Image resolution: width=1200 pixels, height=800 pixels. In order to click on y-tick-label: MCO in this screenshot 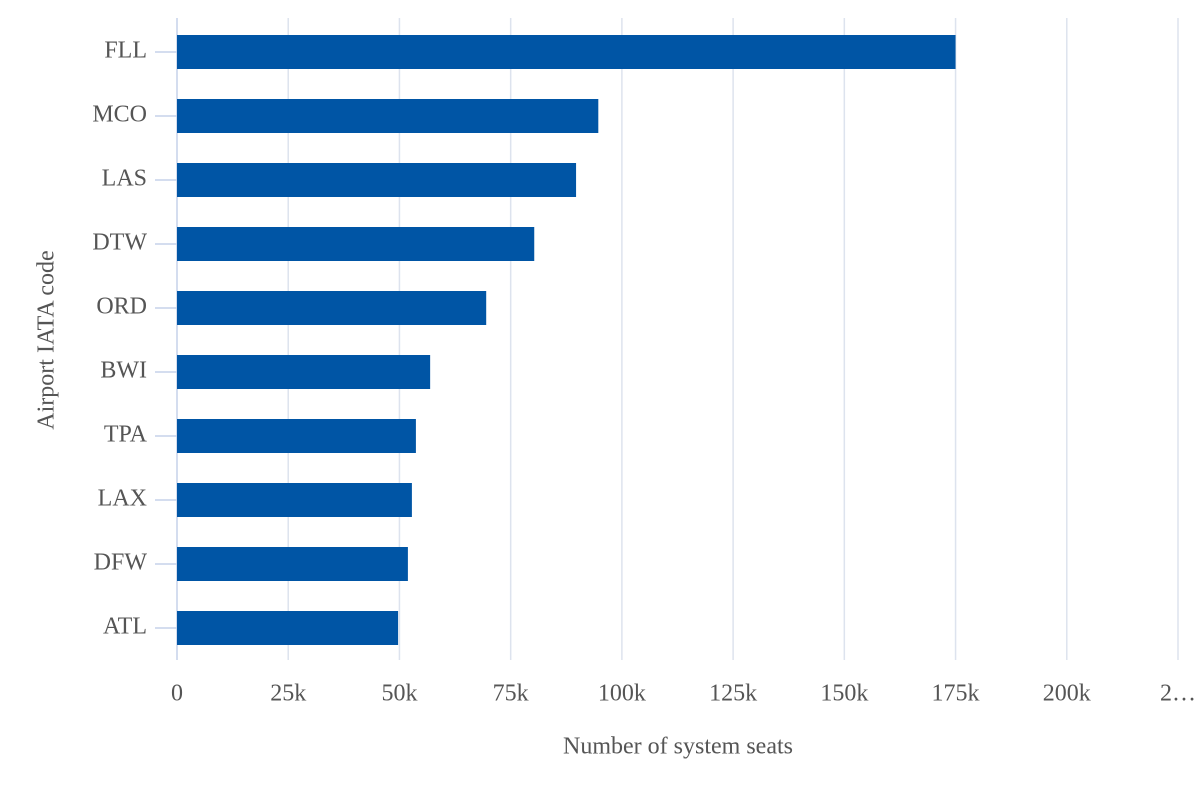, I will do `click(119, 115)`.